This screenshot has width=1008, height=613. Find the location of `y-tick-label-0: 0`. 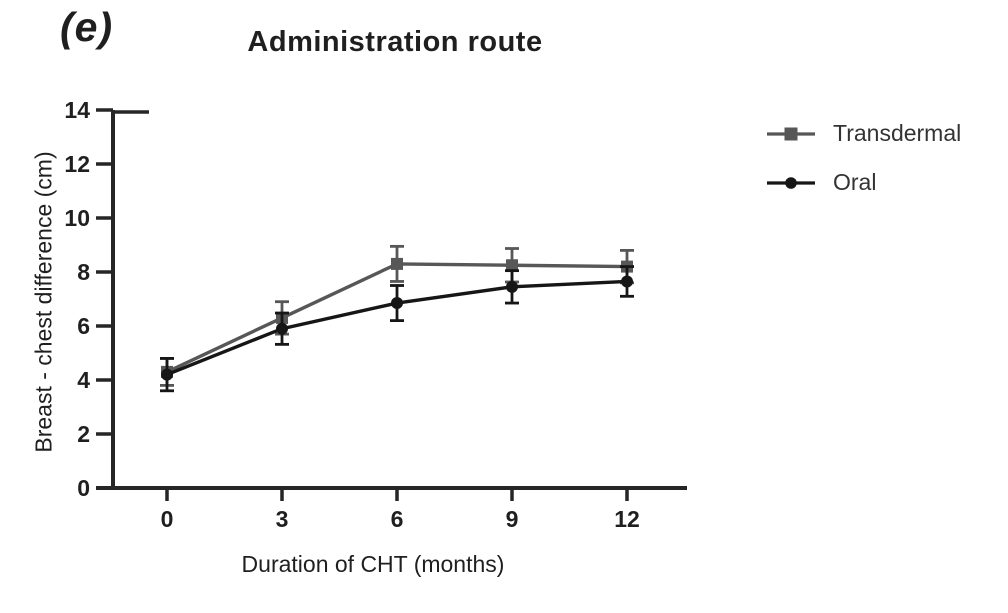

y-tick-label-0: 0 is located at coordinates (83, 488).